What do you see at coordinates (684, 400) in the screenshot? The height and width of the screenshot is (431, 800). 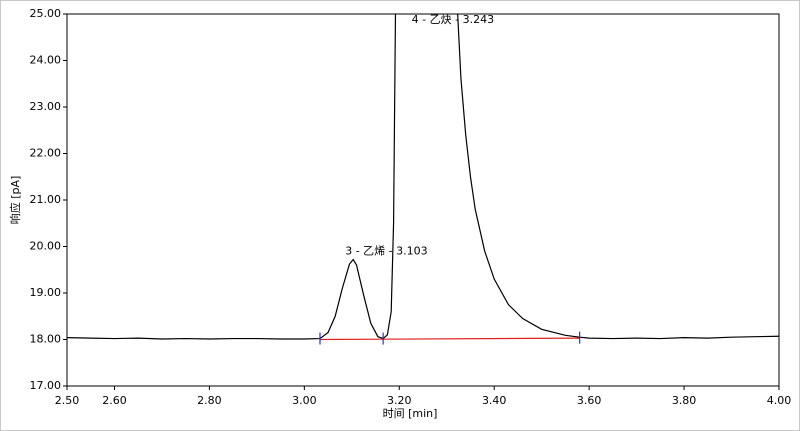 I see `x-tick-label: 3.80` at bounding box center [684, 400].